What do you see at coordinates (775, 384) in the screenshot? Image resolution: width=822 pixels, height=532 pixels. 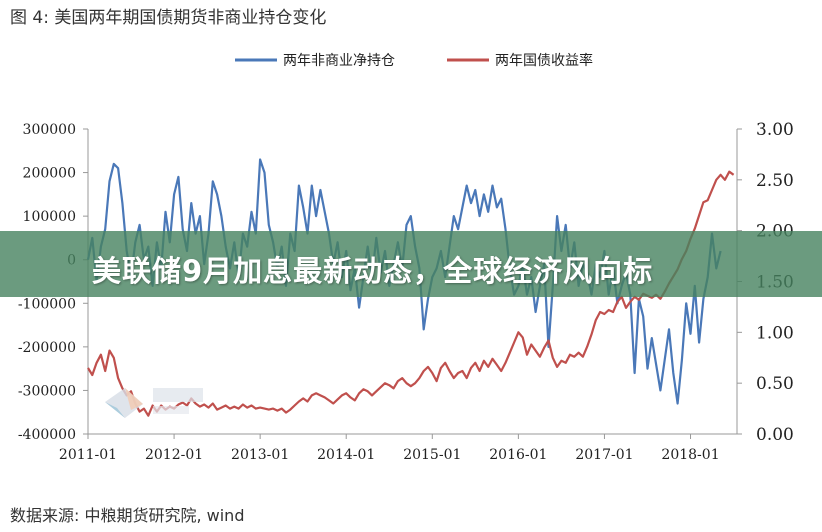 I see `right-tick-label: 0.50` at bounding box center [775, 384].